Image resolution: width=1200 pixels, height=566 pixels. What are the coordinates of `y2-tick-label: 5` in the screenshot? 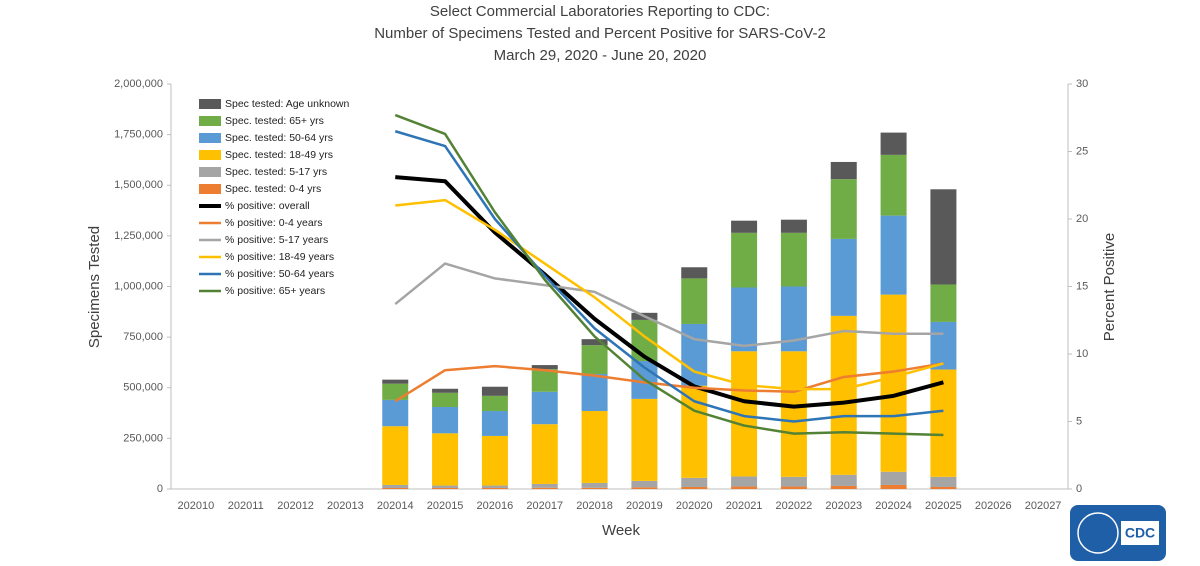 It's located at (1079, 421).